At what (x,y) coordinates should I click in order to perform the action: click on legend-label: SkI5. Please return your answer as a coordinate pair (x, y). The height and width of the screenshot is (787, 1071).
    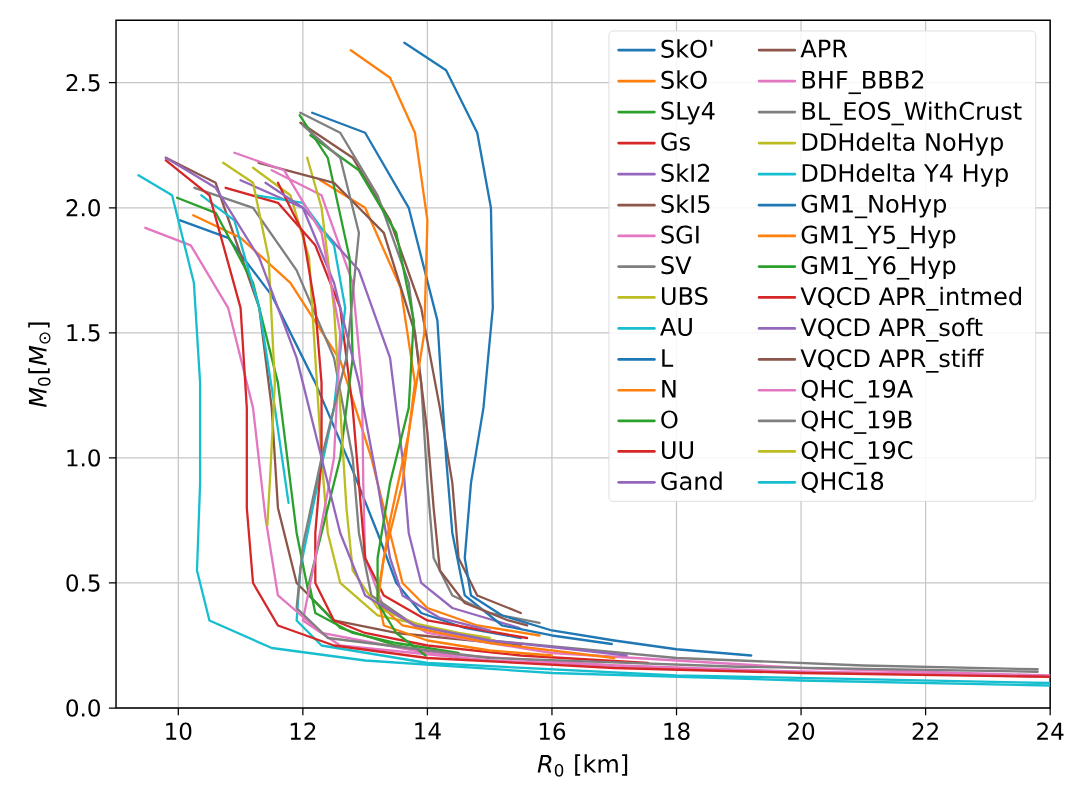
    Looking at the image, I should click on (685, 203).